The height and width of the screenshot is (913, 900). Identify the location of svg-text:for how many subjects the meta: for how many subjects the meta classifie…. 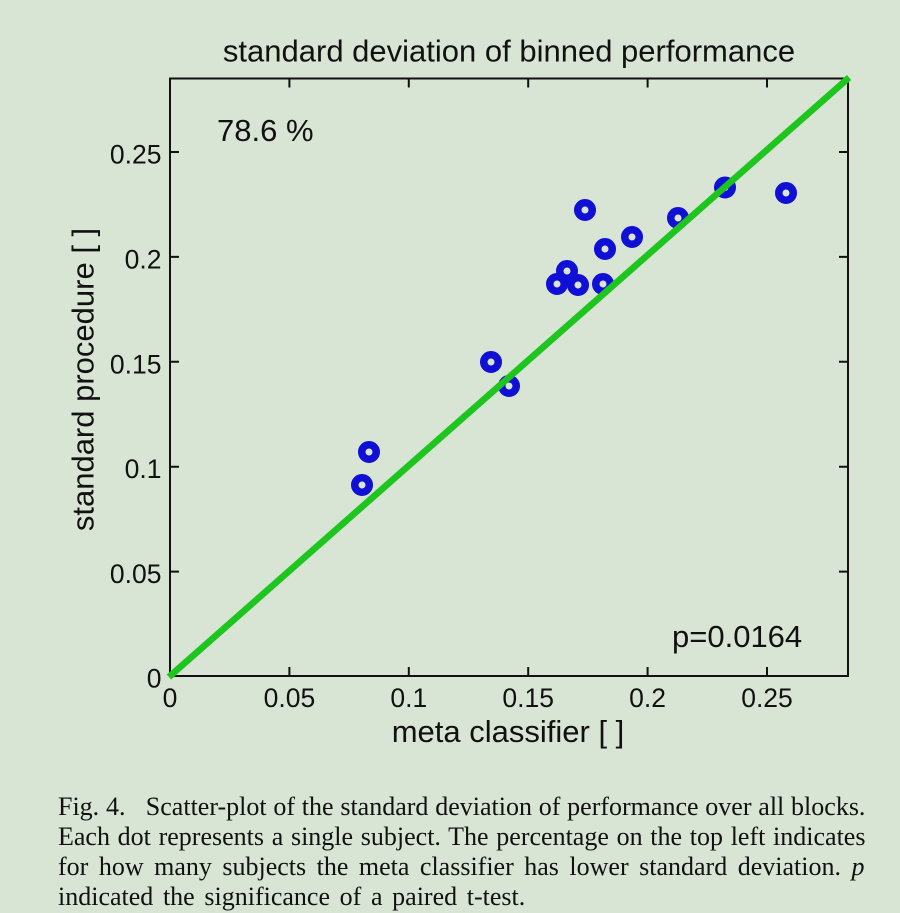
(461, 866).